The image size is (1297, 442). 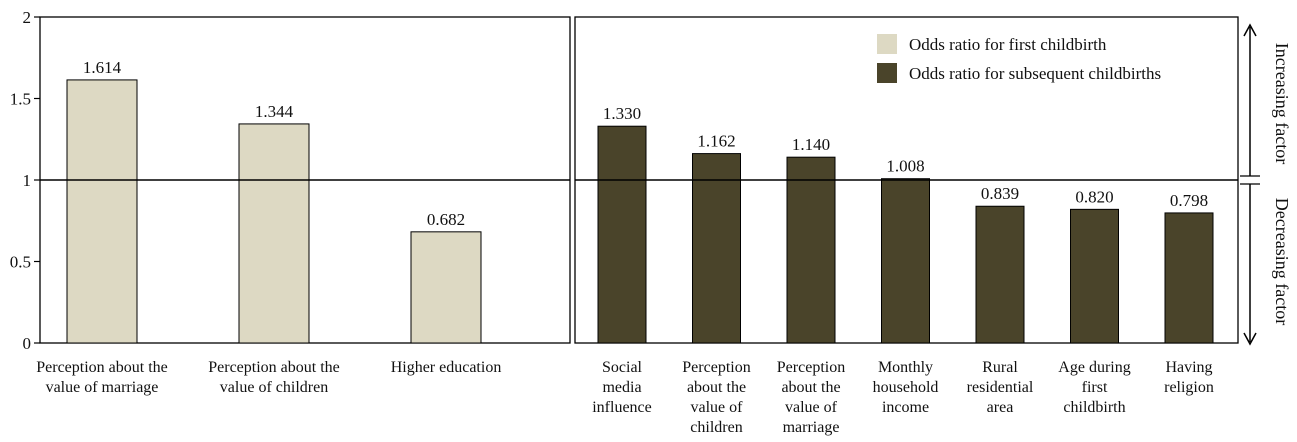 I want to click on increasing-factor-label: Increasing factor, so click(x=1282, y=103).